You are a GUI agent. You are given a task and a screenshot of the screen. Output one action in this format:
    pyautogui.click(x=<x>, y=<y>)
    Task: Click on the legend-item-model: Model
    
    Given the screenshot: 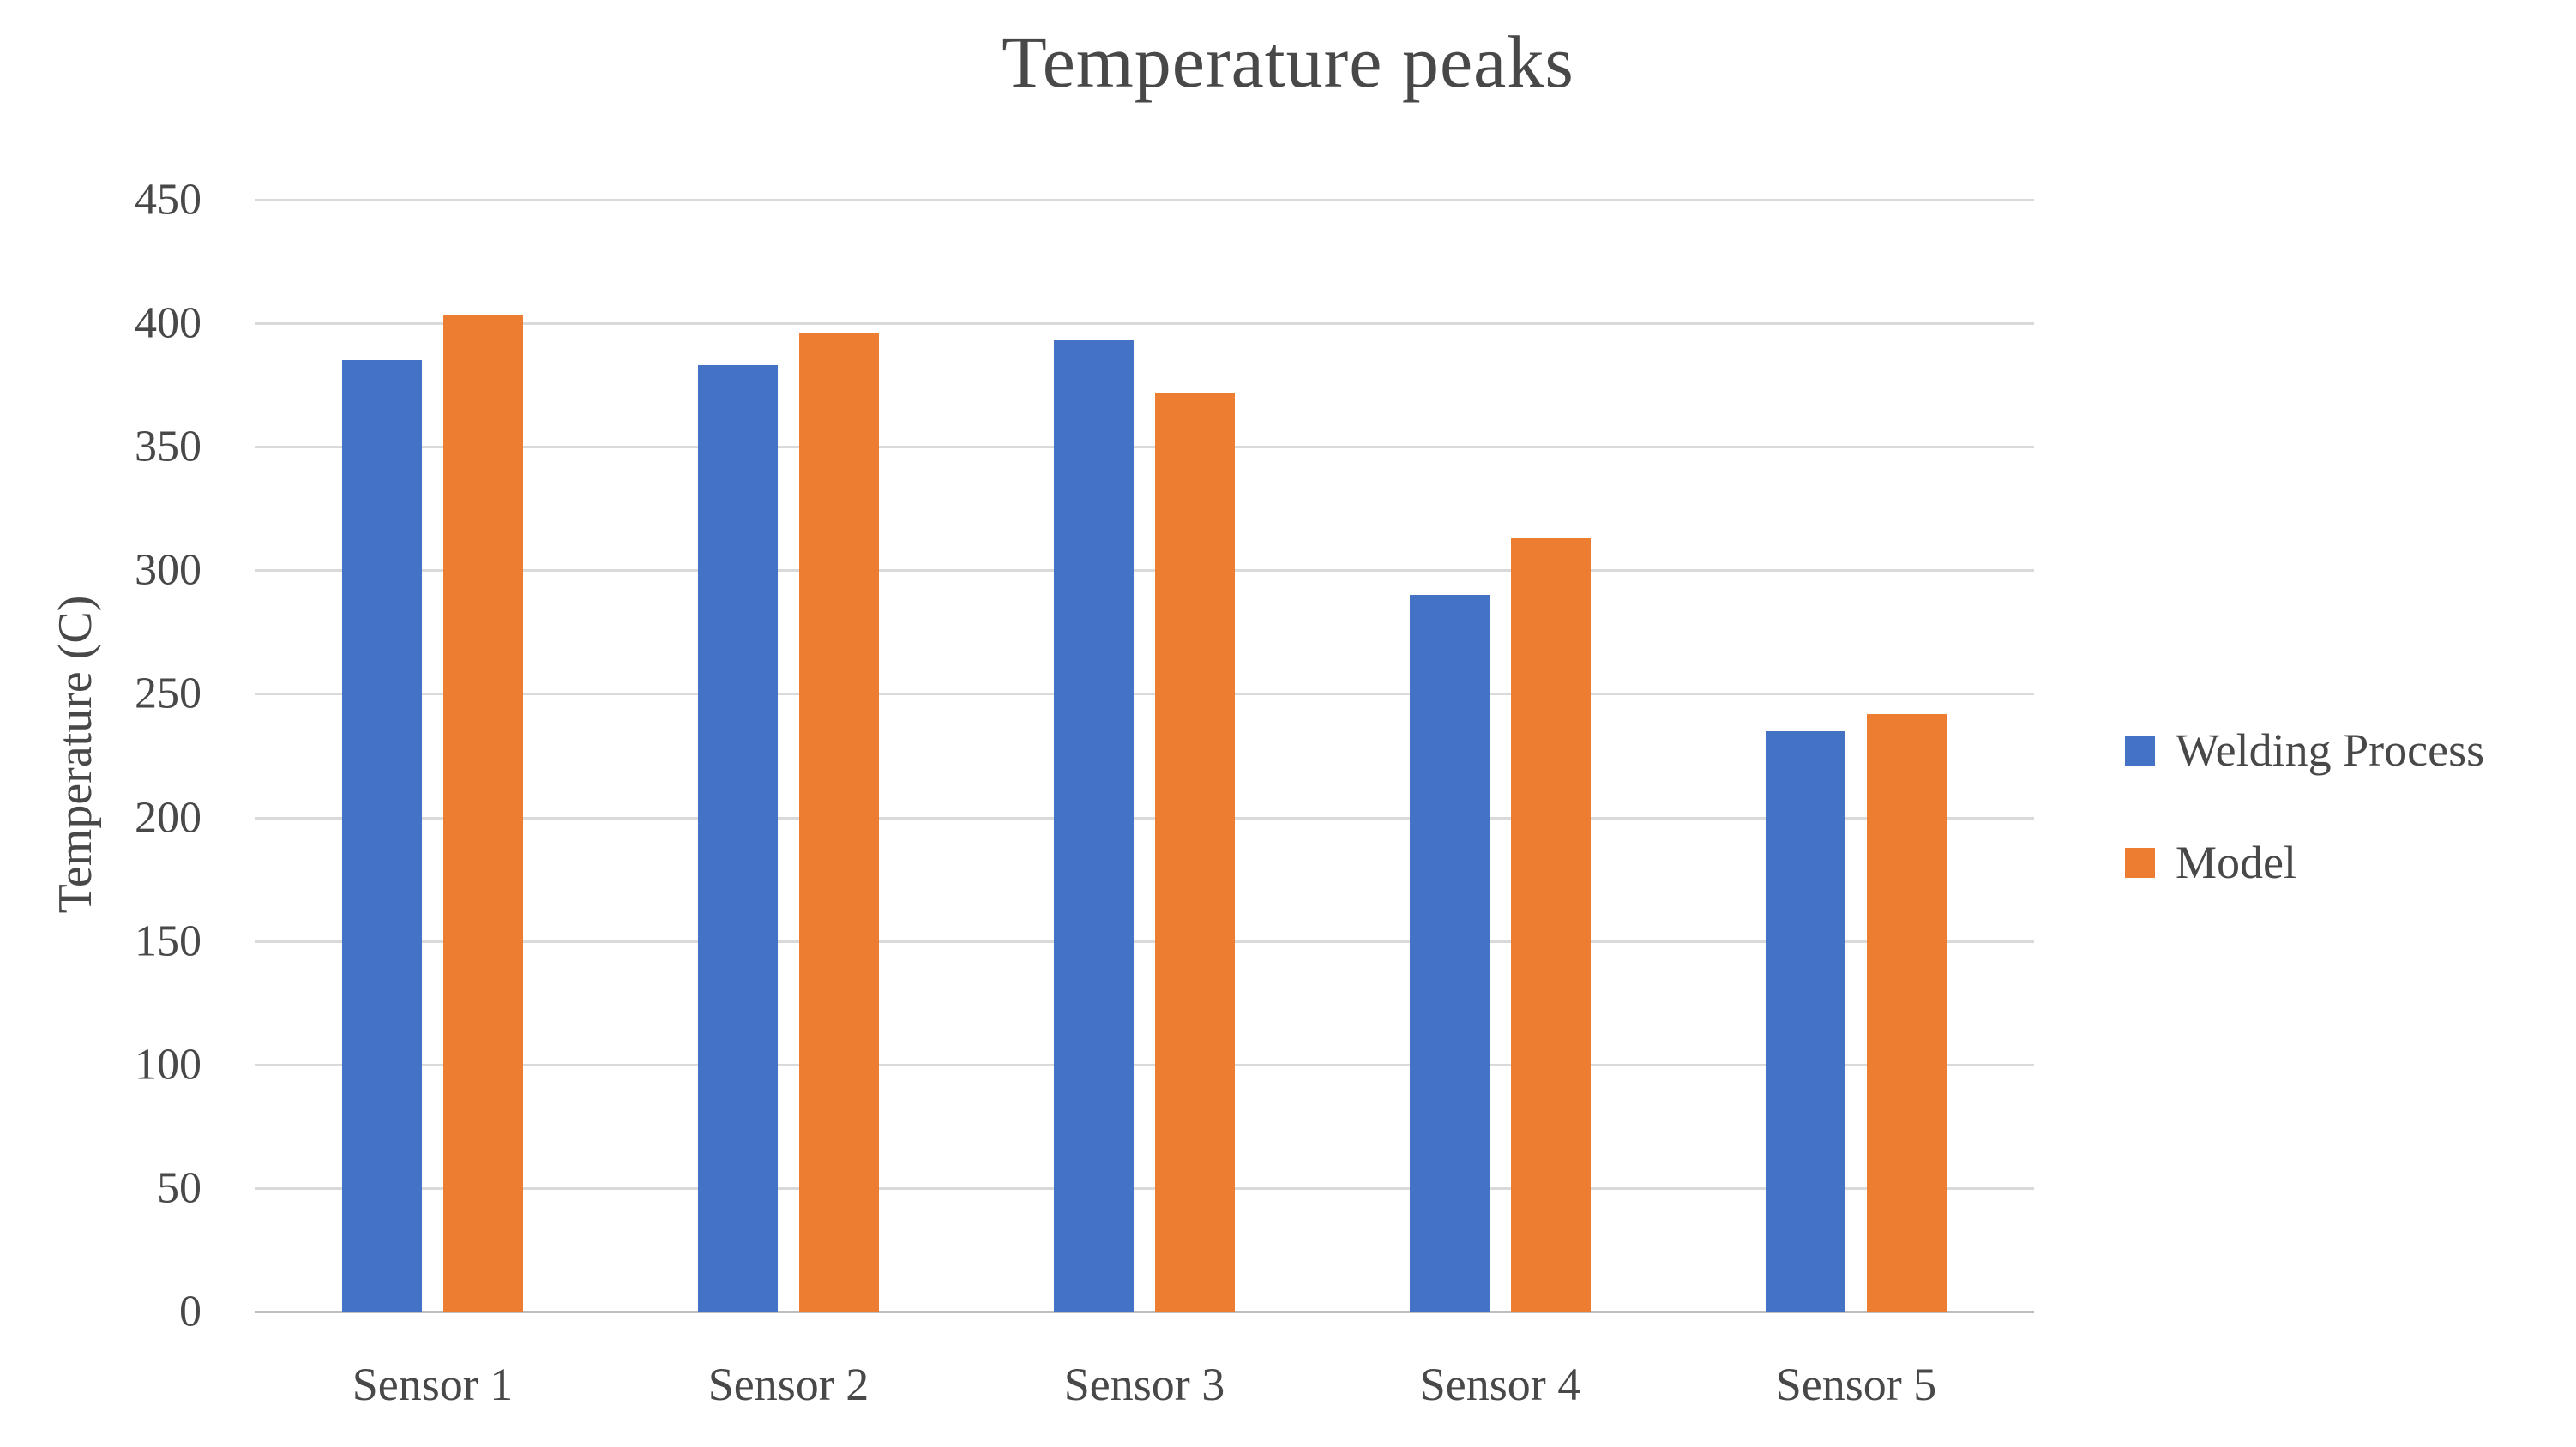 What is the action you would take?
    pyautogui.click(x=2304, y=862)
    